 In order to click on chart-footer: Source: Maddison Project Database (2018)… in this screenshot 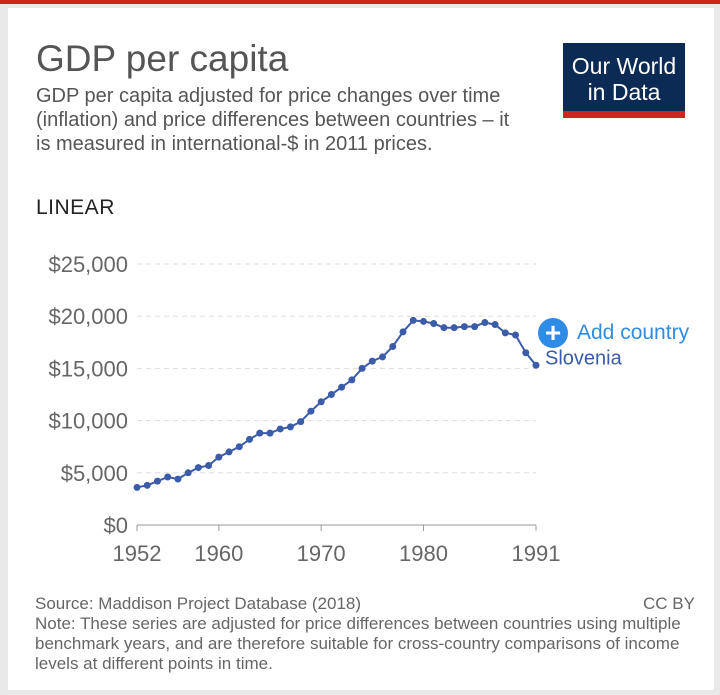, I will do `click(365, 634)`.